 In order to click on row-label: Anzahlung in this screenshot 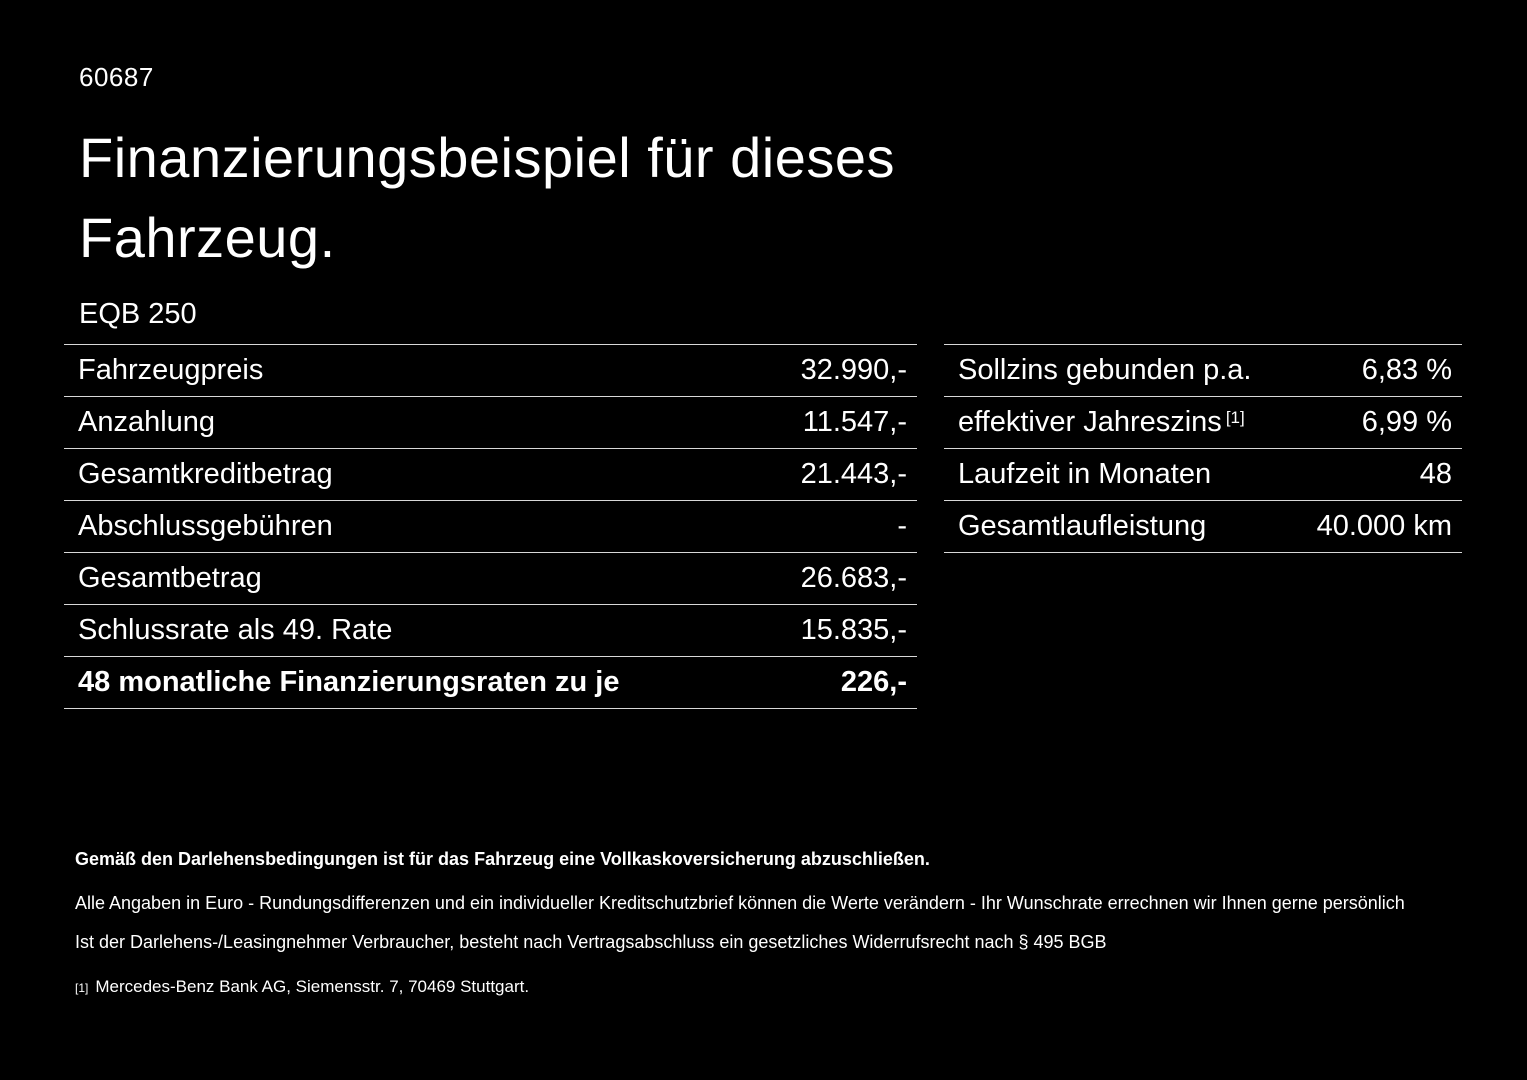, I will do `click(147, 422)`.